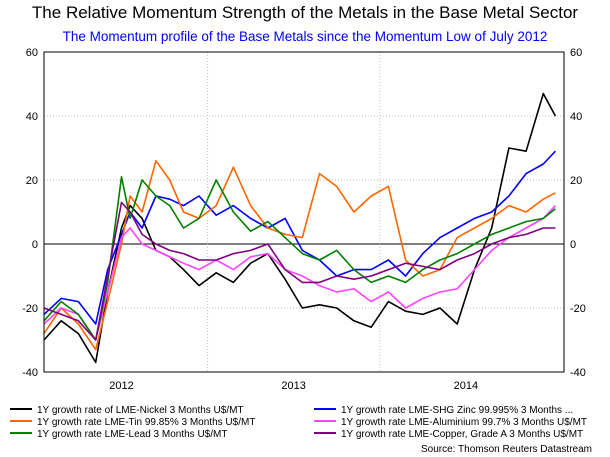  What do you see at coordinates (21, 433) in the screenshot?
I see `legend-swatch-lead` at bounding box center [21, 433].